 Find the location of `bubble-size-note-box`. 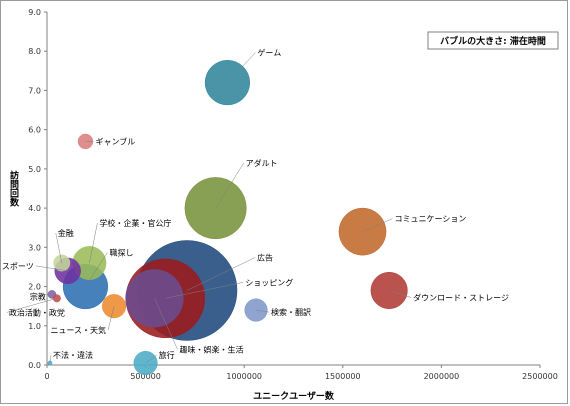

bubble-size-note-box is located at coordinates (493, 40).